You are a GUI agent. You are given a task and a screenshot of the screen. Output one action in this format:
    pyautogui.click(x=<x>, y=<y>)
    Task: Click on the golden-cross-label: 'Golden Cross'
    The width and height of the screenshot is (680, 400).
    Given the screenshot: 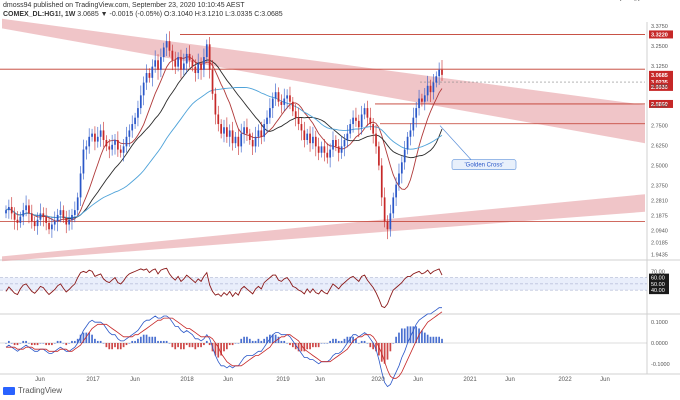 What is the action you would take?
    pyautogui.click(x=484, y=166)
    